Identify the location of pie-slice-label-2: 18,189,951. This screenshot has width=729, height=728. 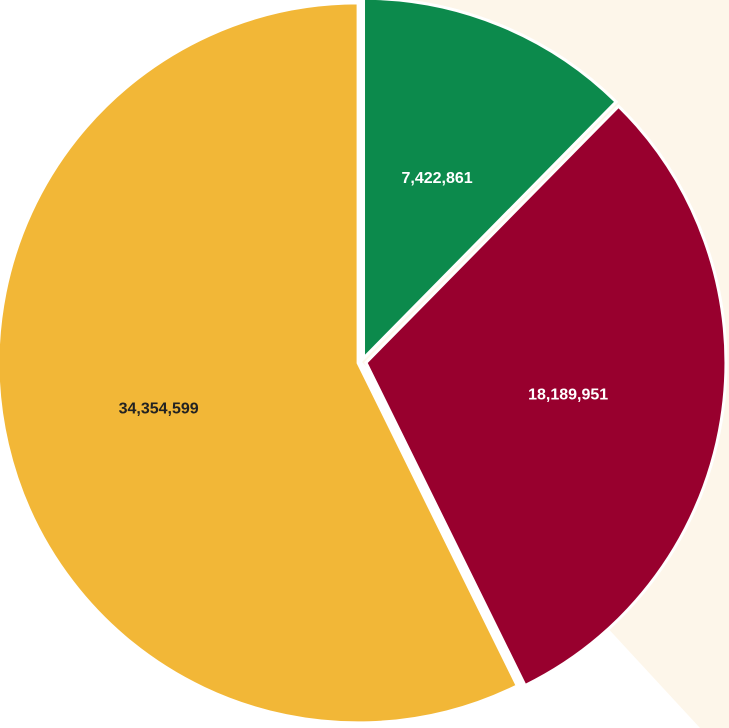
(568, 394).